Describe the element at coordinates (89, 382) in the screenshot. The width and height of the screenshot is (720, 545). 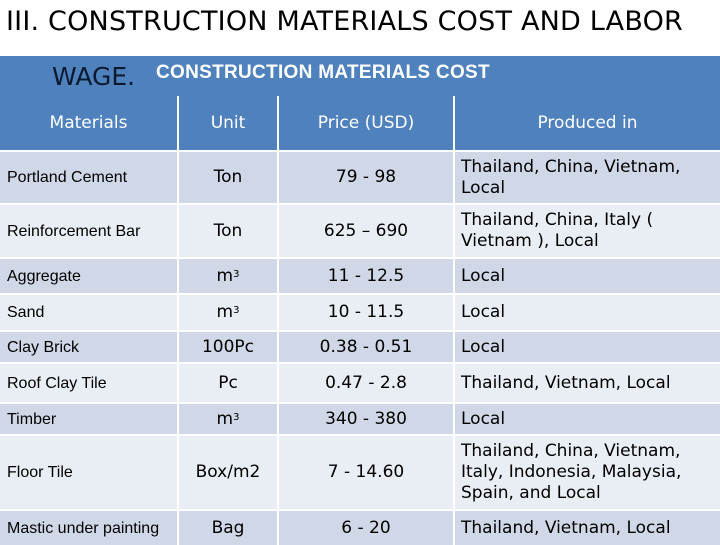
I see `cell-material: Roof Clay Tile` at that location.